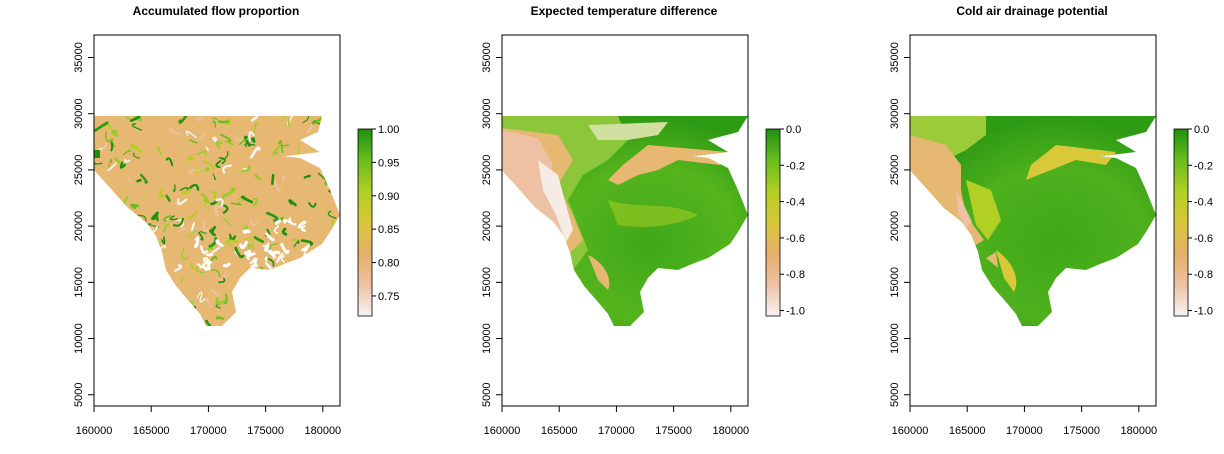 Image resolution: width=1224 pixels, height=454 pixels. Describe the element at coordinates (895, 282) in the screenshot. I see `y-tick-label: 15000` at that location.